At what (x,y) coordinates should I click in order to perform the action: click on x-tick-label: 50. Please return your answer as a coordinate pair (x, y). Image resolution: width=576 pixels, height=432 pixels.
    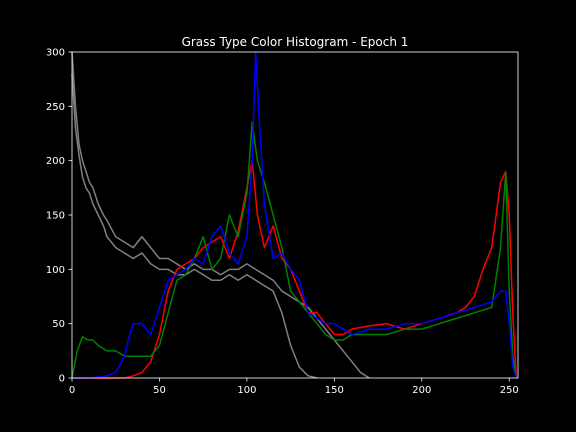
    Looking at the image, I should click on (159, 390).